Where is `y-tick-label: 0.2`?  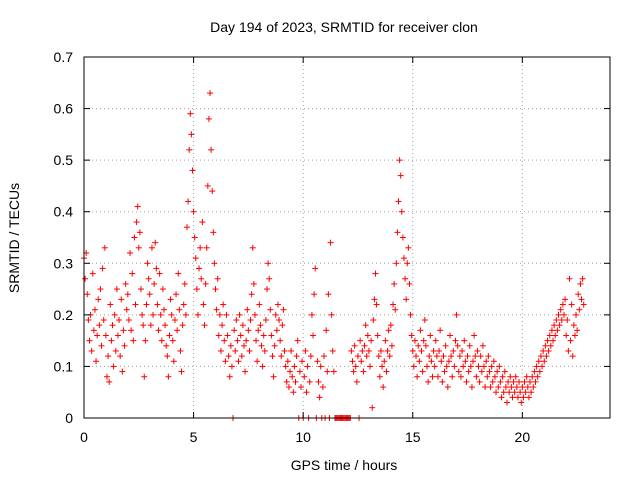
y-tick-label: 0.2 is located at coordinates (64, 315).